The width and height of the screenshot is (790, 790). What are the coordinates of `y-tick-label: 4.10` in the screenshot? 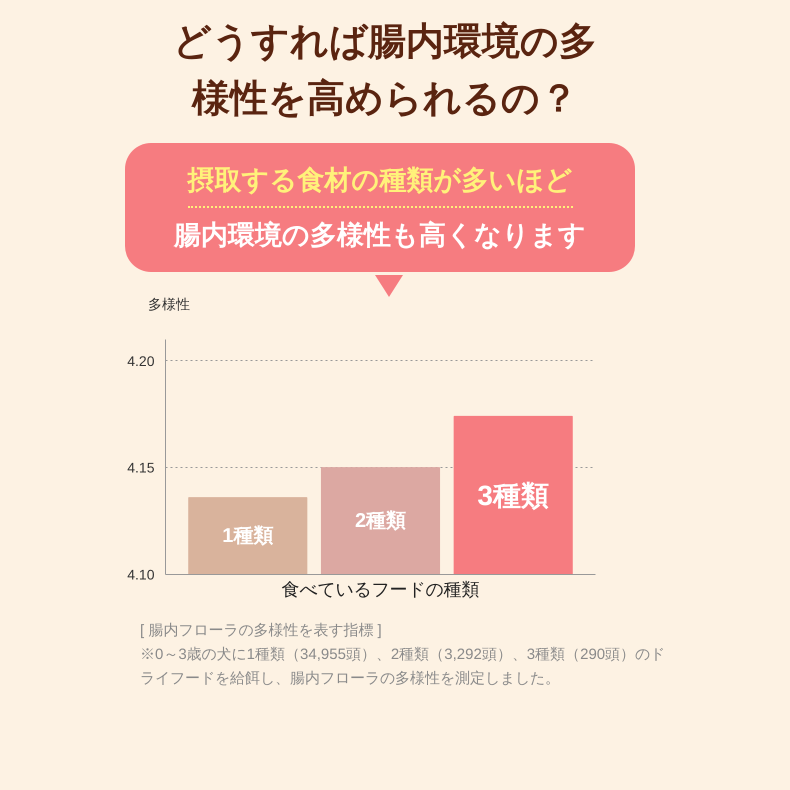 It's located at (141, 574).